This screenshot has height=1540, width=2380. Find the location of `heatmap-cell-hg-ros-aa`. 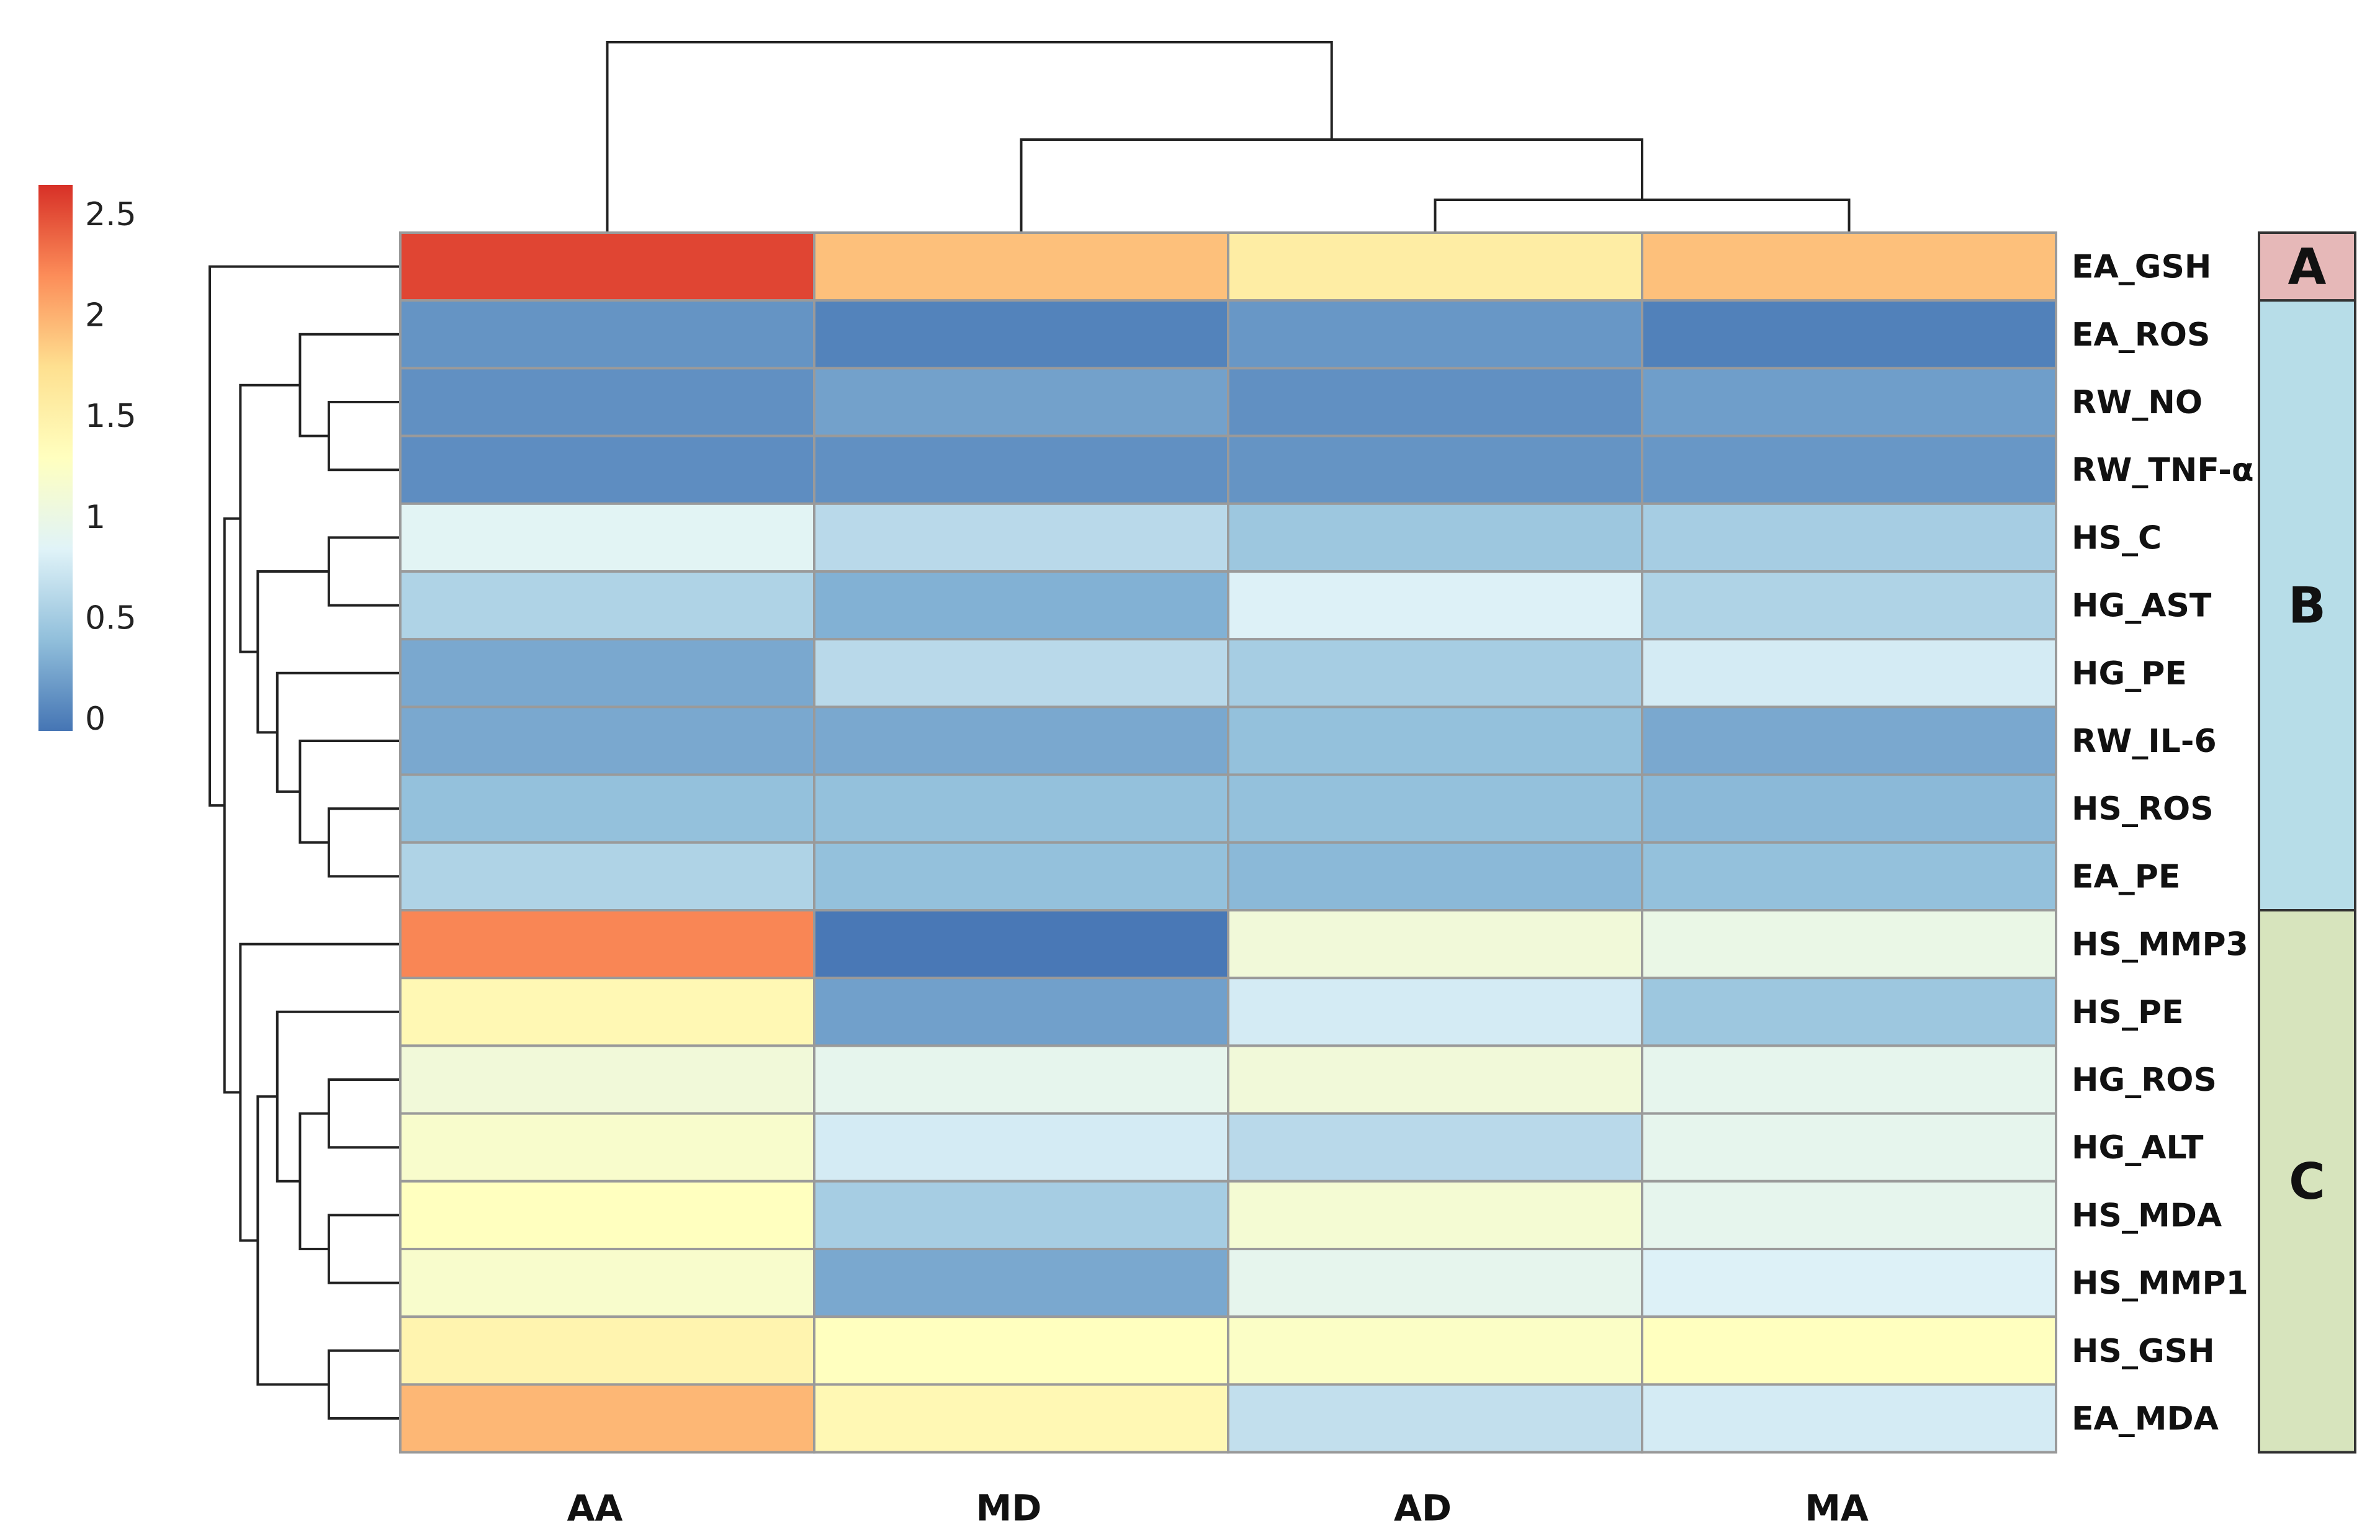

heatmap-cell-hg-ros-aa is located at coordinates (607, 1079).